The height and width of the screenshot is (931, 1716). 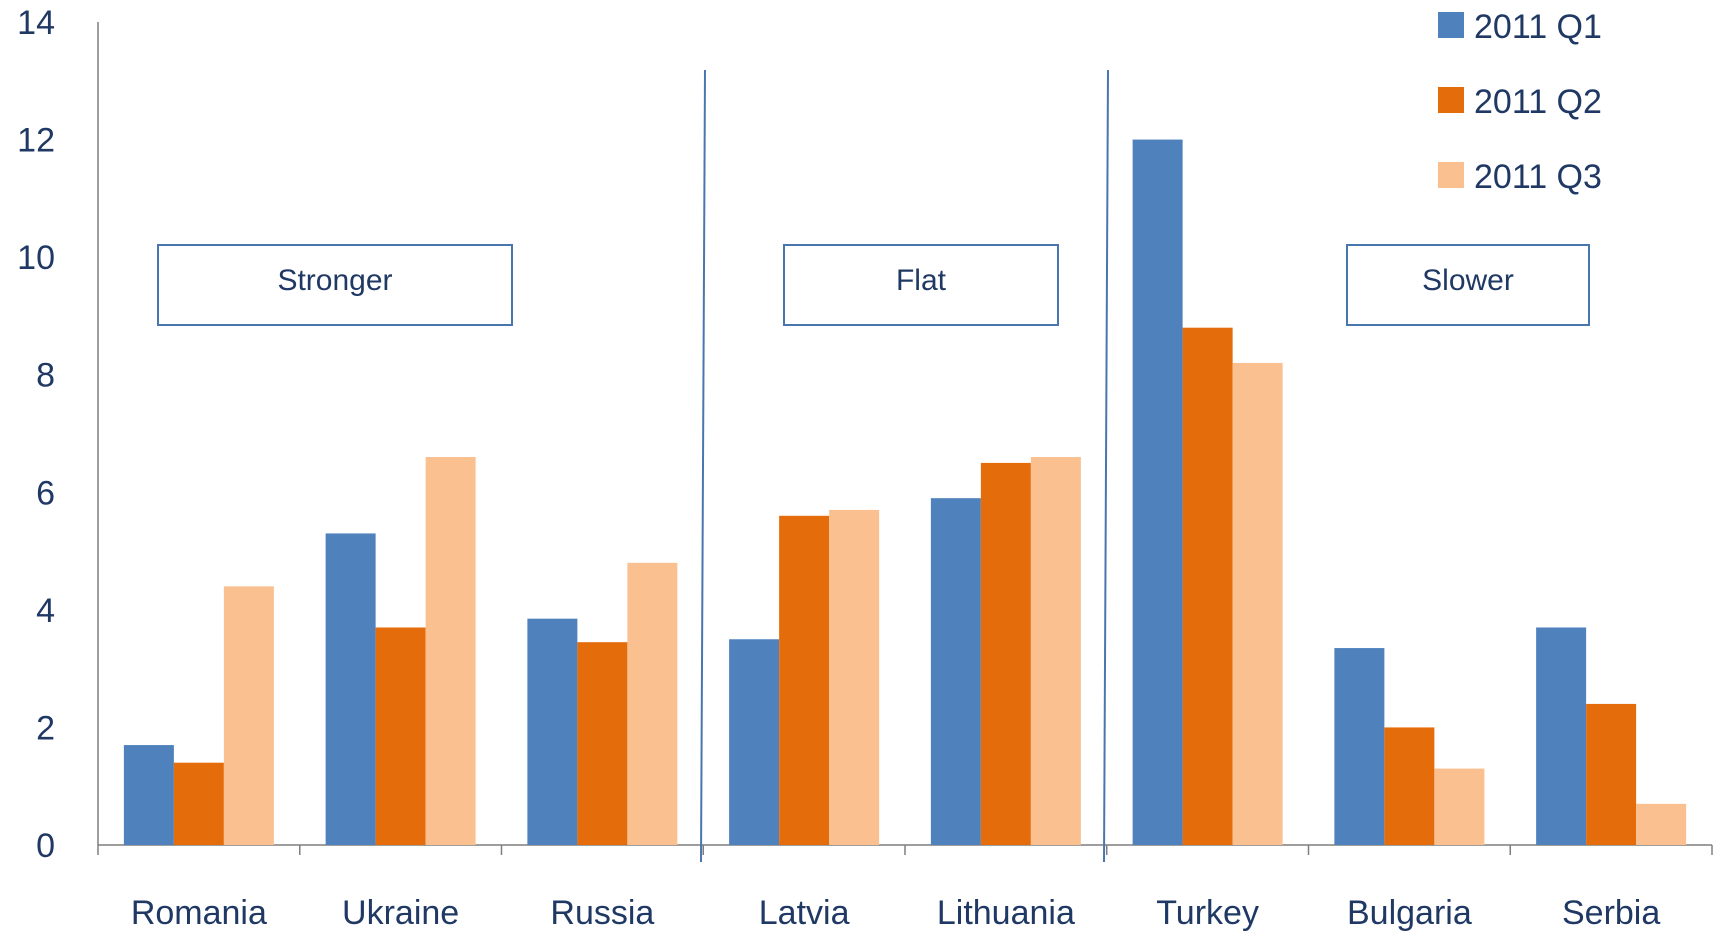 What do you see at coordinates (45, 376) in the screenshot?
I see `y-tick-label: 8` at bounding box center [45, 376].